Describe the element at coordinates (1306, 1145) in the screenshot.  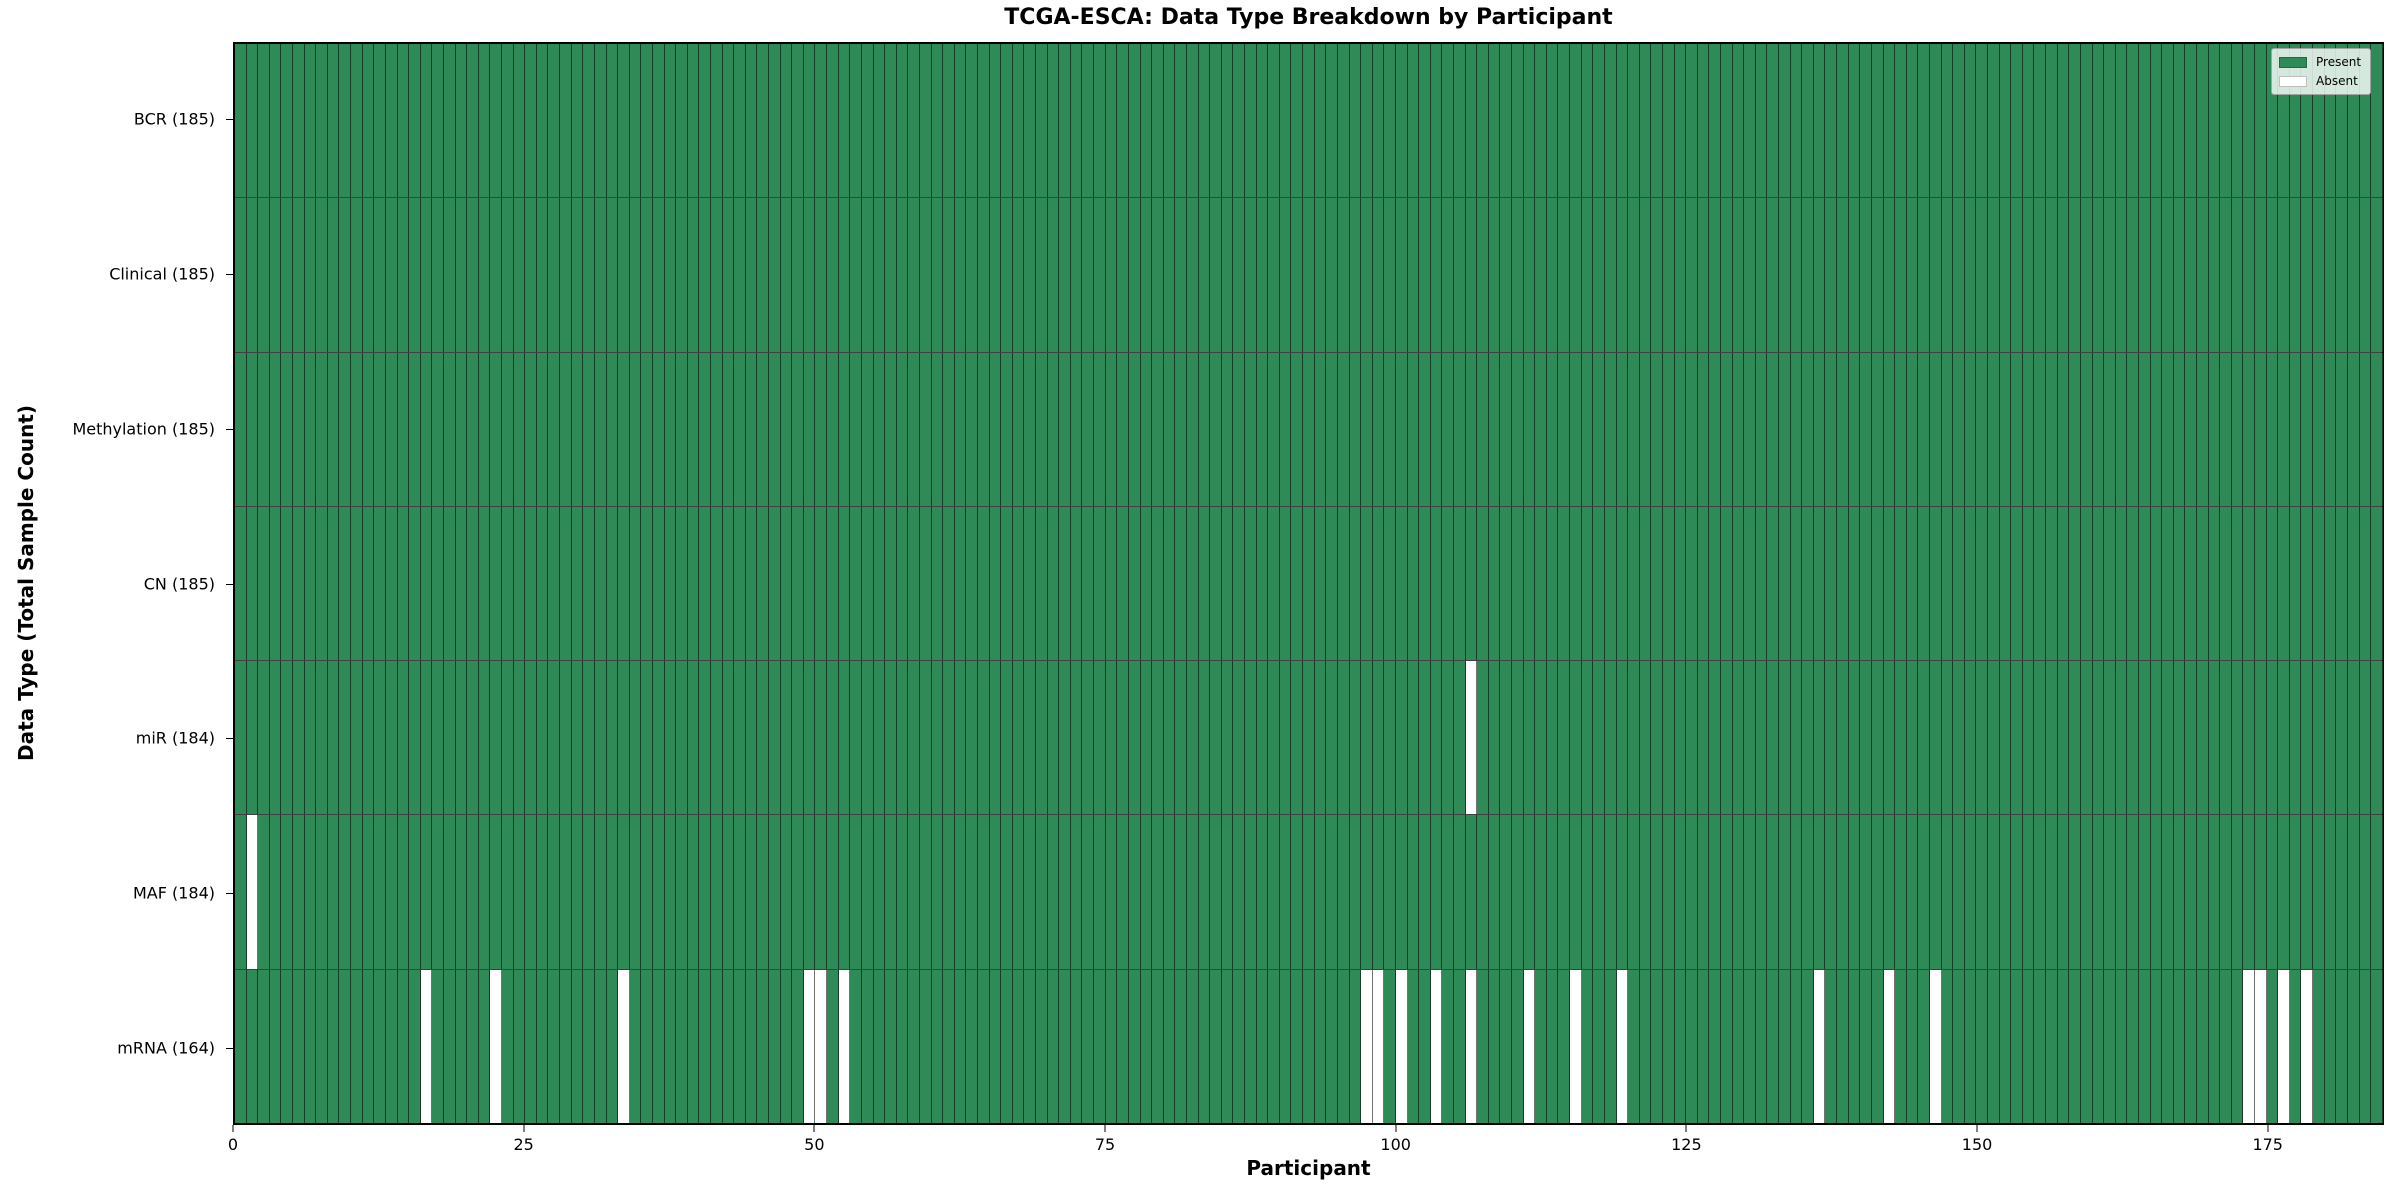
I see `x-axis-ticks: 0 25 50 75 100 125 150 175` at that location.